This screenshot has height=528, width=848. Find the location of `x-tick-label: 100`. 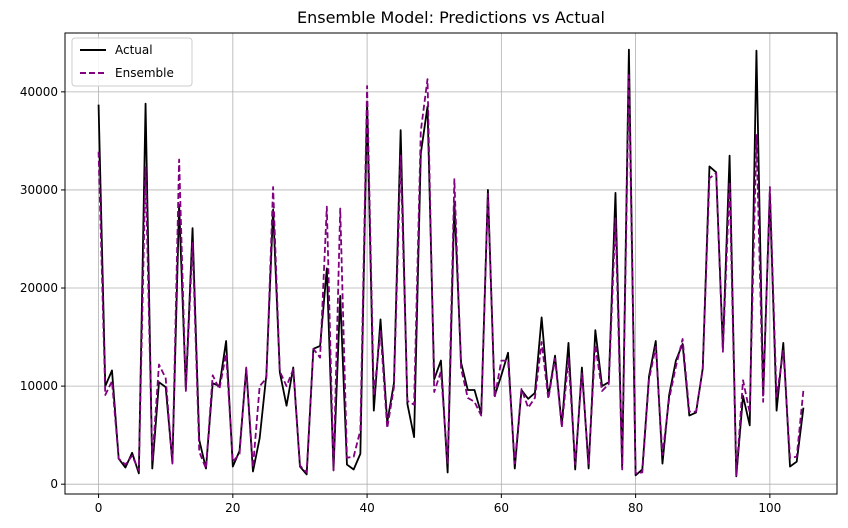

x-tick-label: 100 is located at coordinates (769, 508).